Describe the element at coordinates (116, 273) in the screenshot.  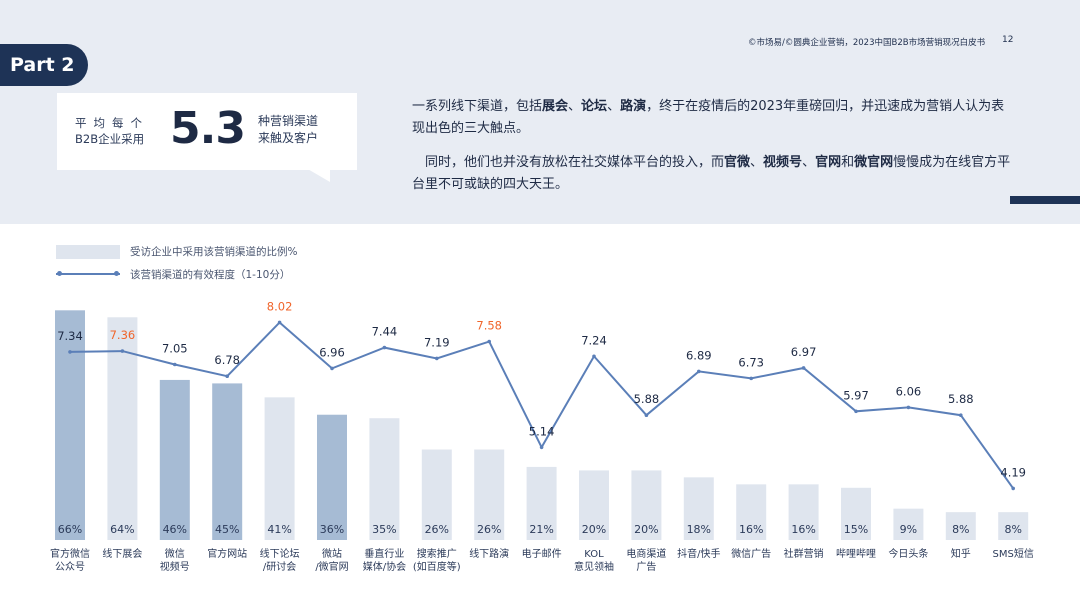
I see `legend-line-dot-right` at that location.